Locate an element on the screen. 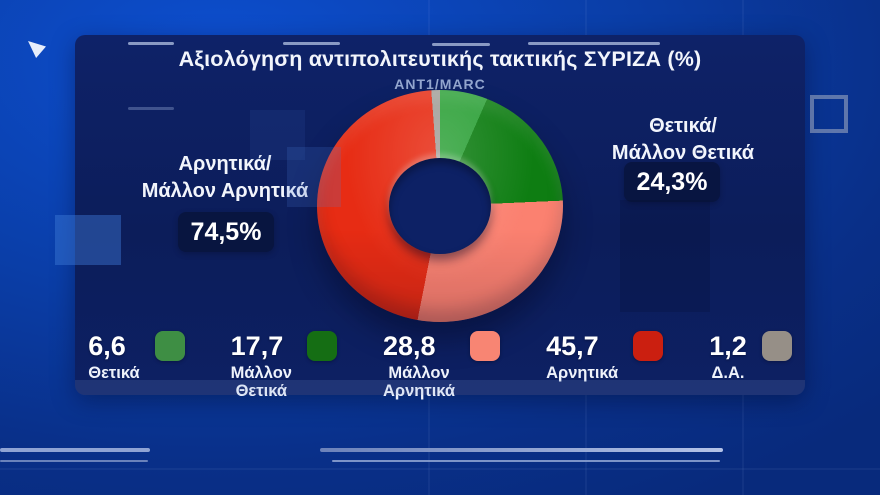 This screenshot has height=495, width=880. annotation-negative-value: 74,5% is located at coordinates (226, 232).